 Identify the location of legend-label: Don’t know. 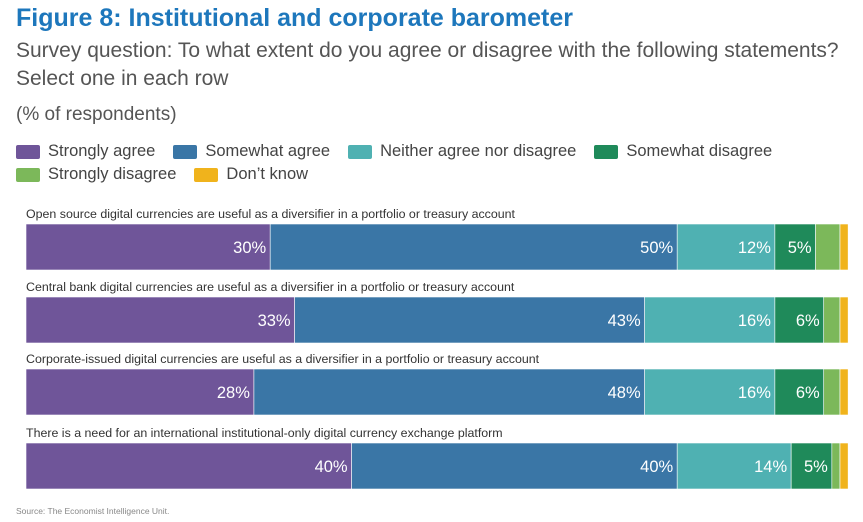
(267, 174).